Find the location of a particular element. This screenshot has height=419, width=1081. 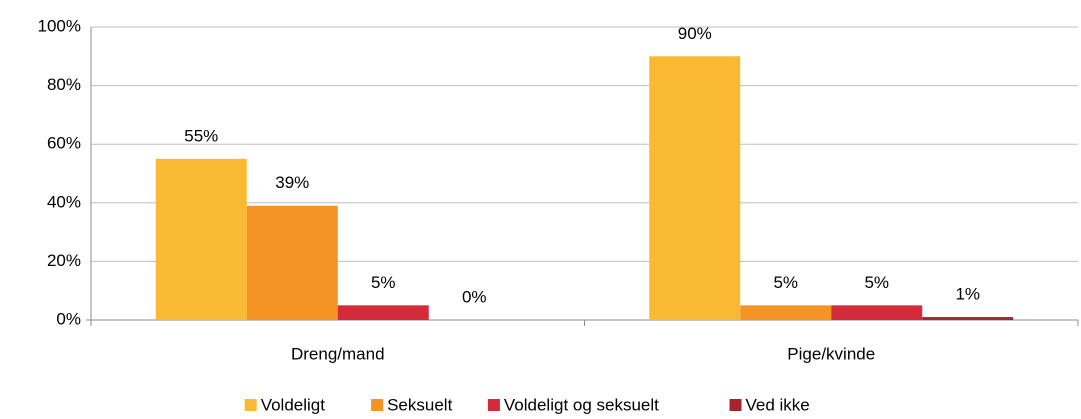

value-label: 1% is located at coordinates (967, 294).